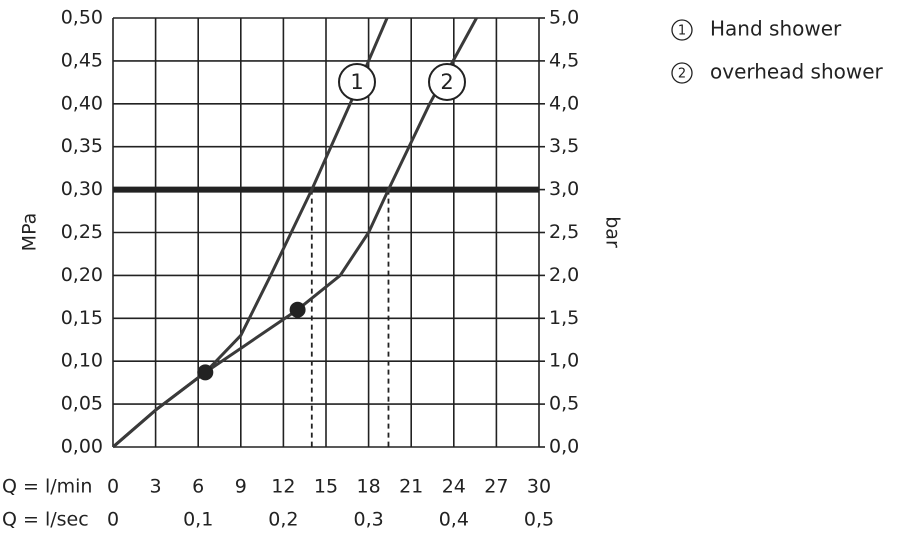 The width and height of the screenshot is (902, 537). I want to click on legend-marker-label: 2, so click(682, 74).